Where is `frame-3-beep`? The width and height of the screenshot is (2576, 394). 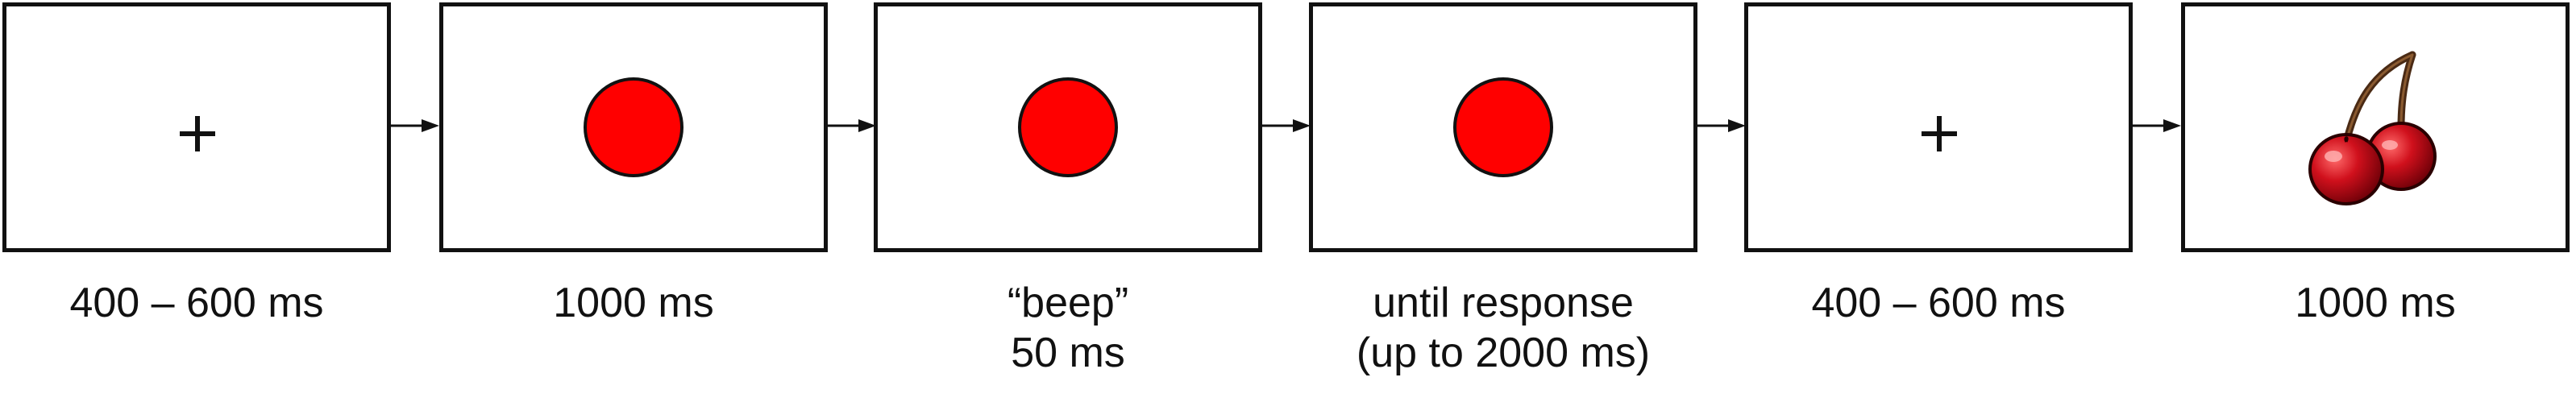 frame-3-beep is located at coordinates (1068, 127).